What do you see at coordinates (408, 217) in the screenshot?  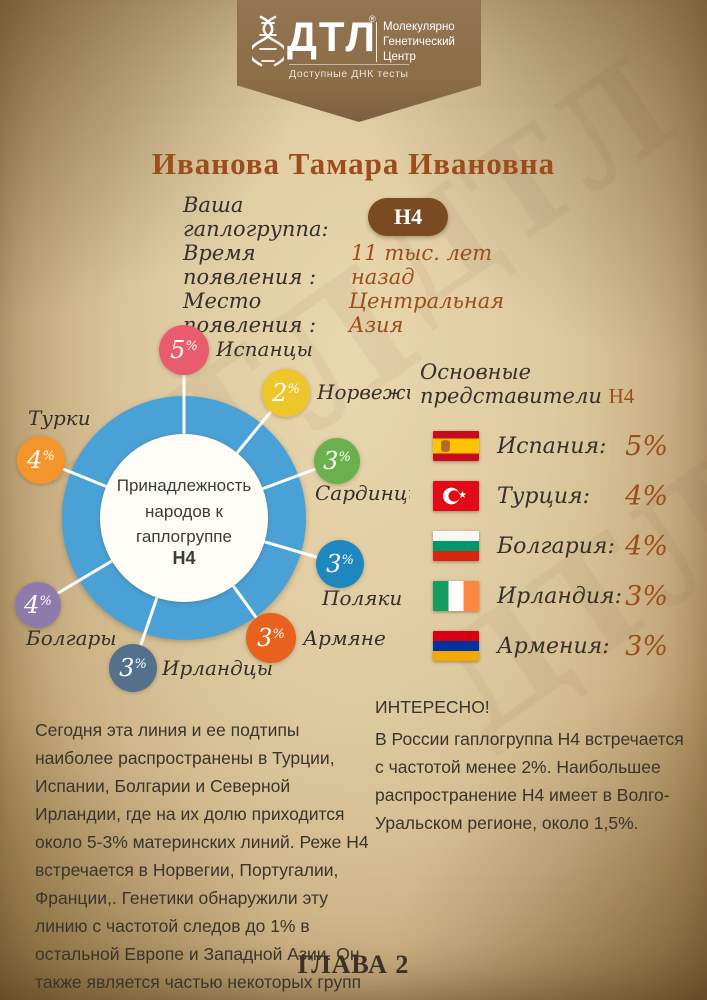 I see `haplogroup-badge: H4` at bounding box center [408, 217].